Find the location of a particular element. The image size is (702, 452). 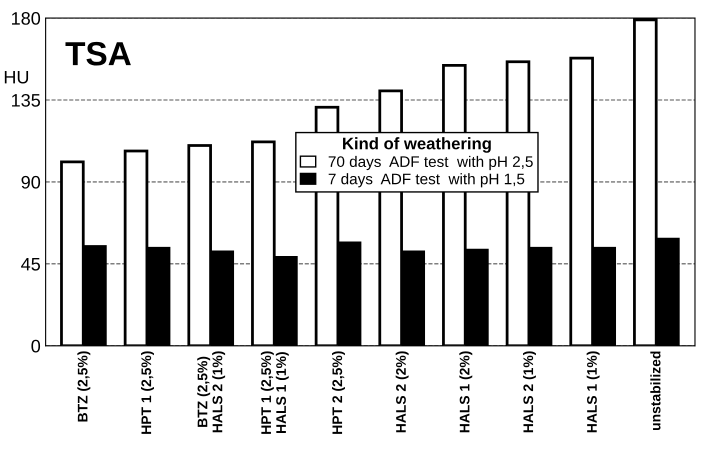

y-tick-label: 45 is located at coordinates (30, 264).